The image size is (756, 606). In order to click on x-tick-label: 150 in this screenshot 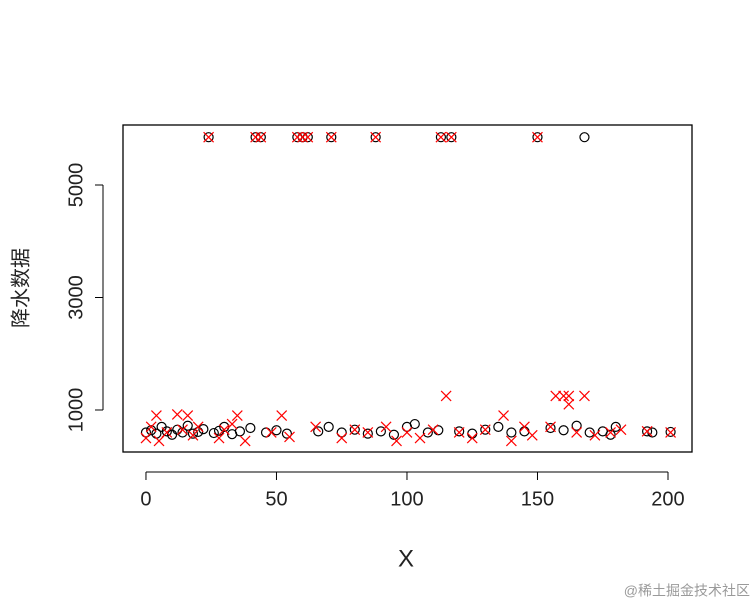, I will do `click(537, 499)`.